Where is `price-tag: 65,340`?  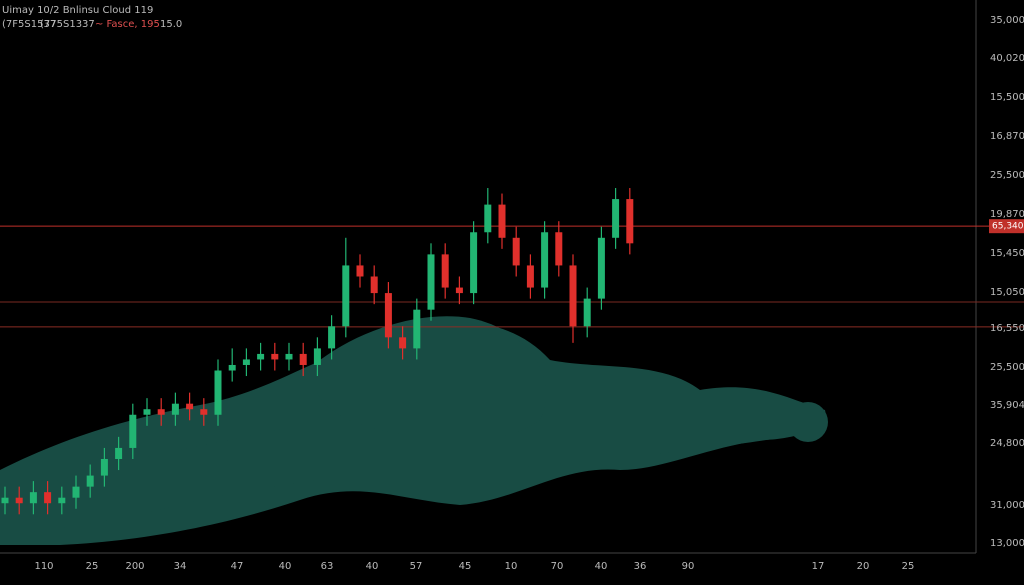 price-tag: 65,340 is located at coordinates (1008, 227).